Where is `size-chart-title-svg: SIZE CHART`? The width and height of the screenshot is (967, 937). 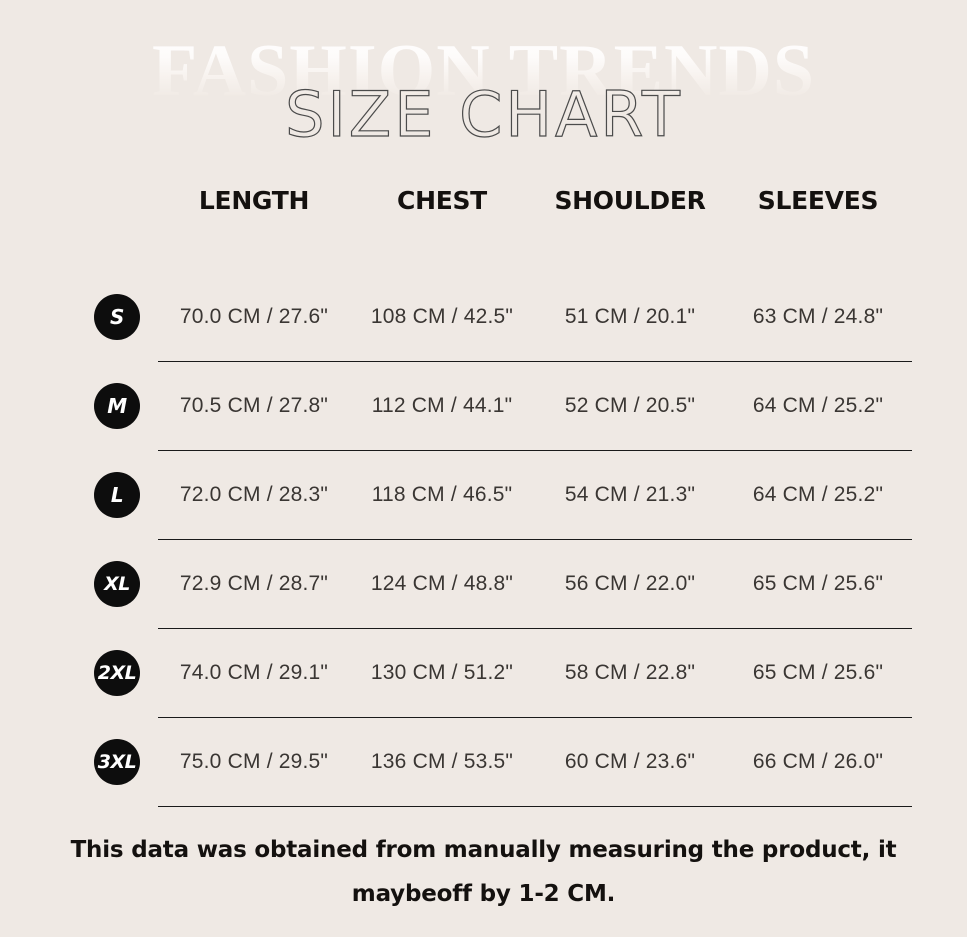
size-chart-title-svg: SIZE CHART is located at coordinates (483, 115).